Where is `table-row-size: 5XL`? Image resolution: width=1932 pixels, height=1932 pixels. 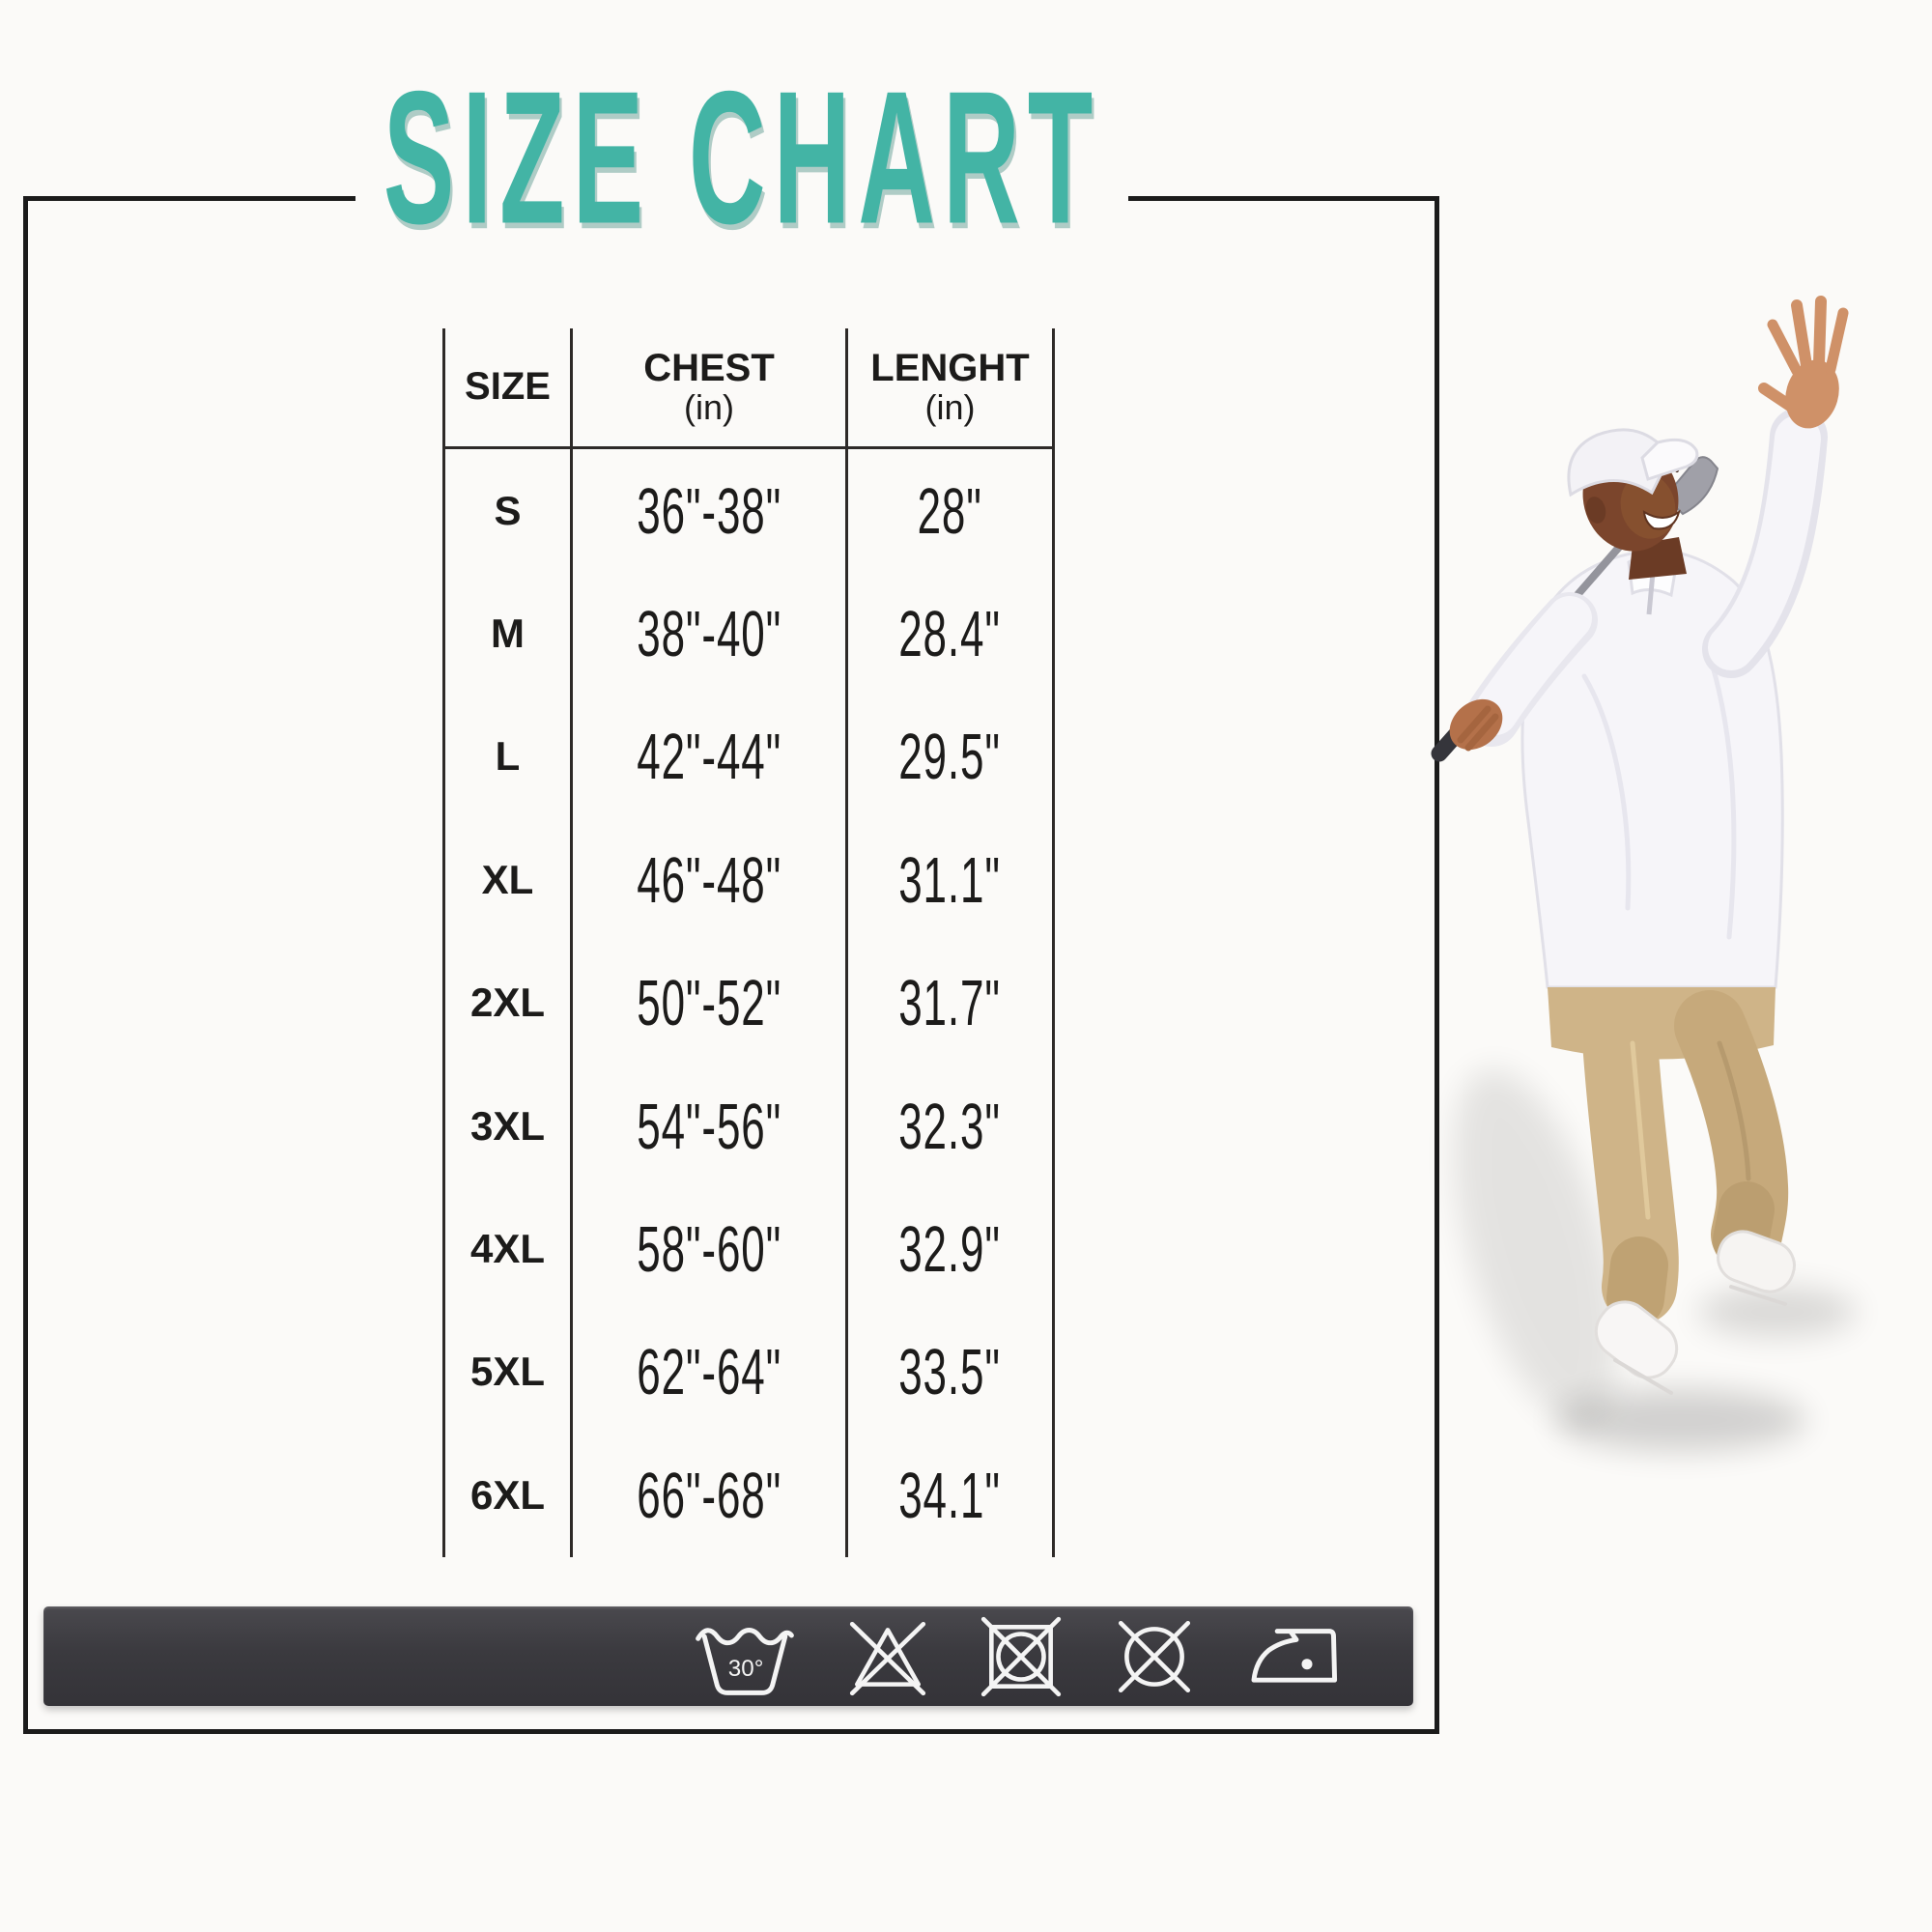
table-row-size: 5XL is located at coordinates (509, 1372).